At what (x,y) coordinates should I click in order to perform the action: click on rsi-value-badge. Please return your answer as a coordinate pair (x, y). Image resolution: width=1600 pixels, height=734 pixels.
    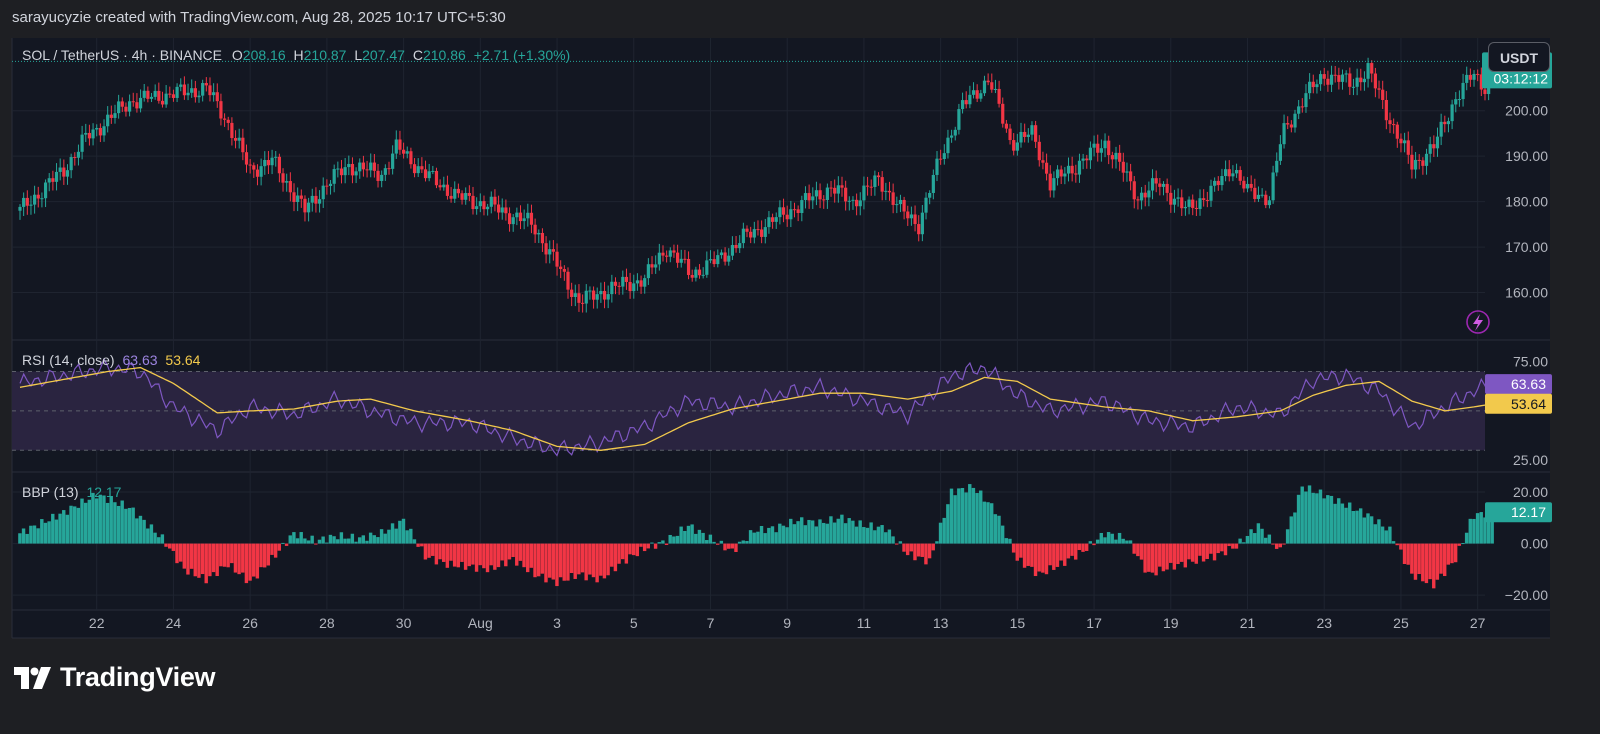
    Looking at the image, I should click on (1518, 384).